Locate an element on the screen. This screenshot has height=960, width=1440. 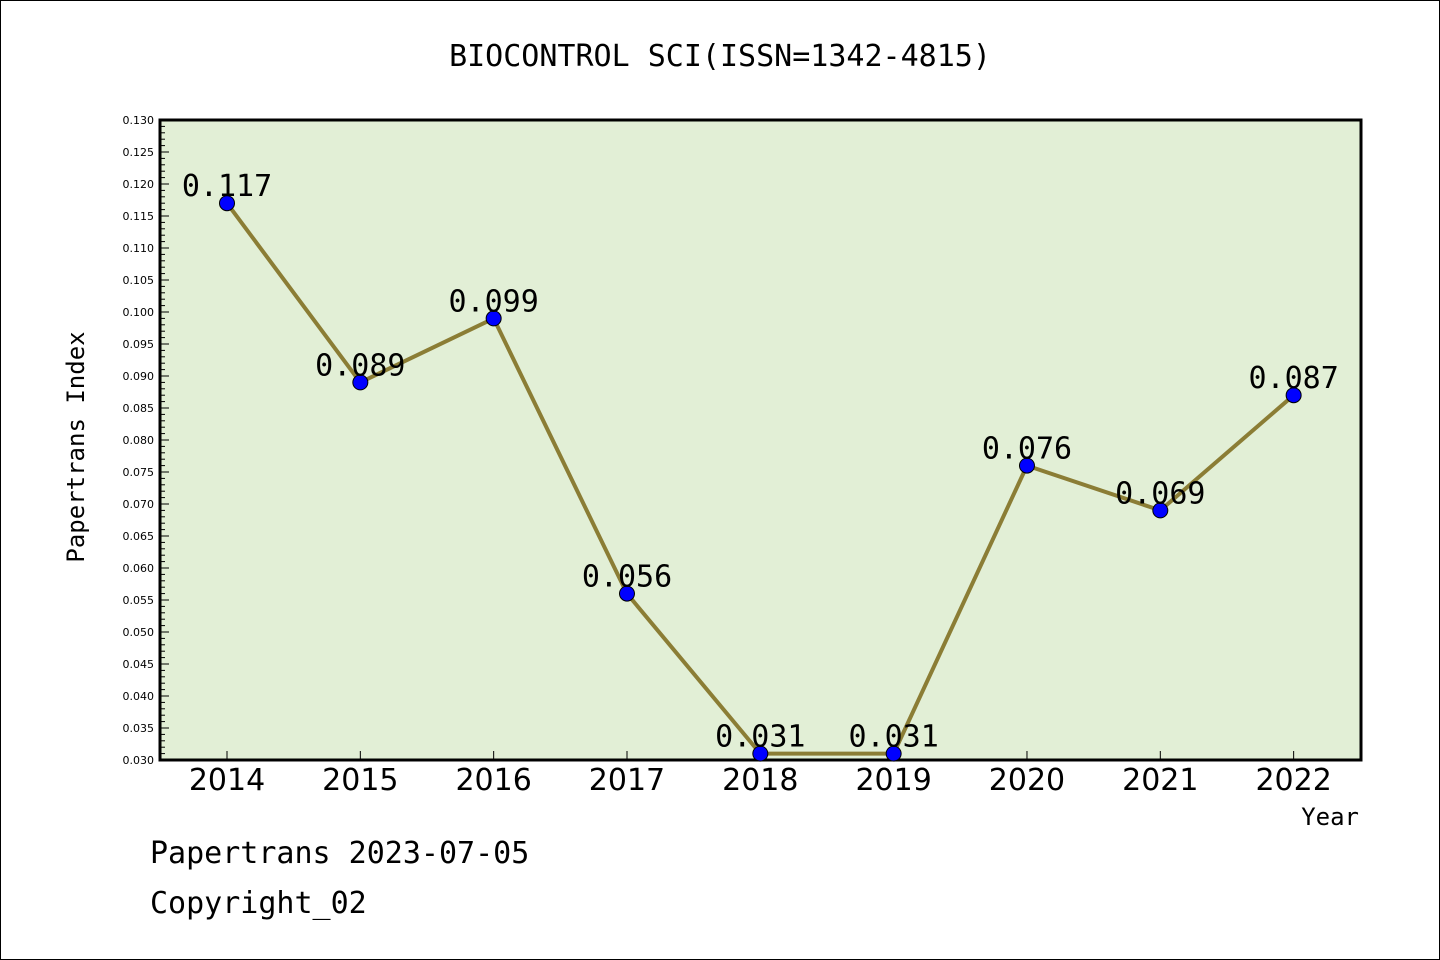
y-tick-label: 0.125 is located at coordinates (139, 152).